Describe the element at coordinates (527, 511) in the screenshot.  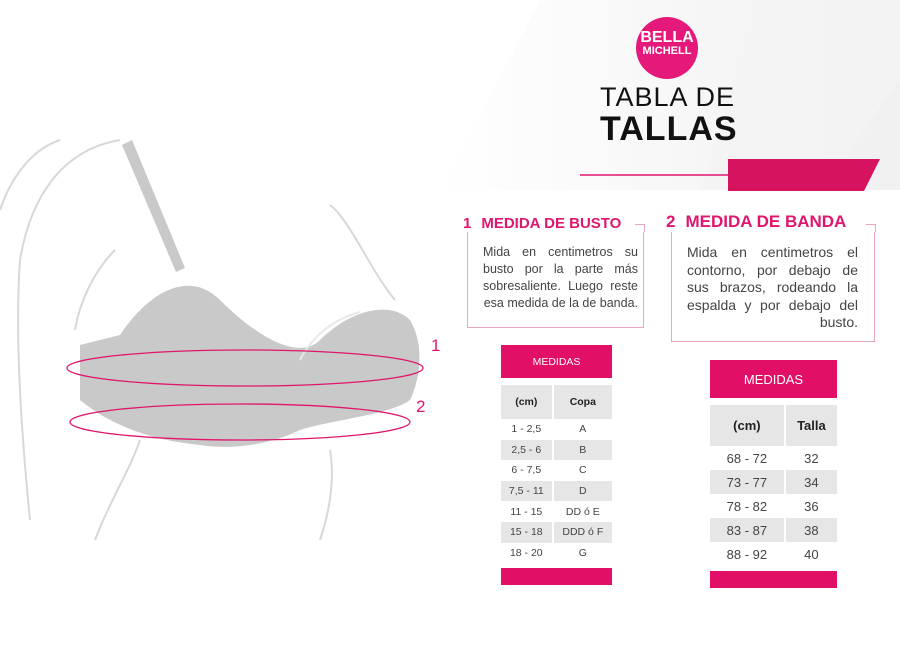
I see `cm-cell: 11 - 15` at that location.